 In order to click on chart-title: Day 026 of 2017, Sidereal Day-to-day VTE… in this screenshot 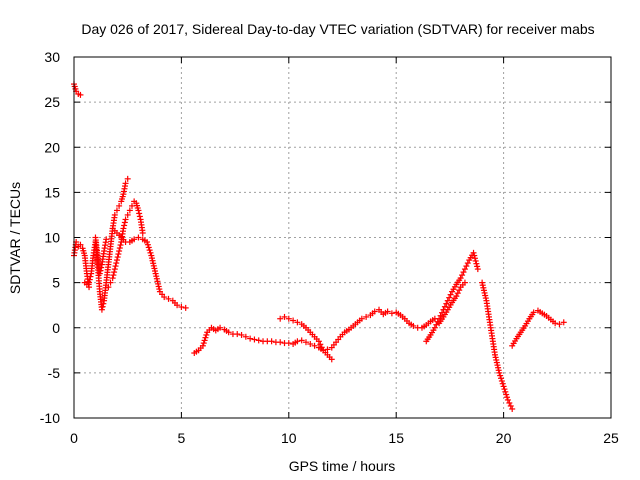, I will do `click(337, 29)`.